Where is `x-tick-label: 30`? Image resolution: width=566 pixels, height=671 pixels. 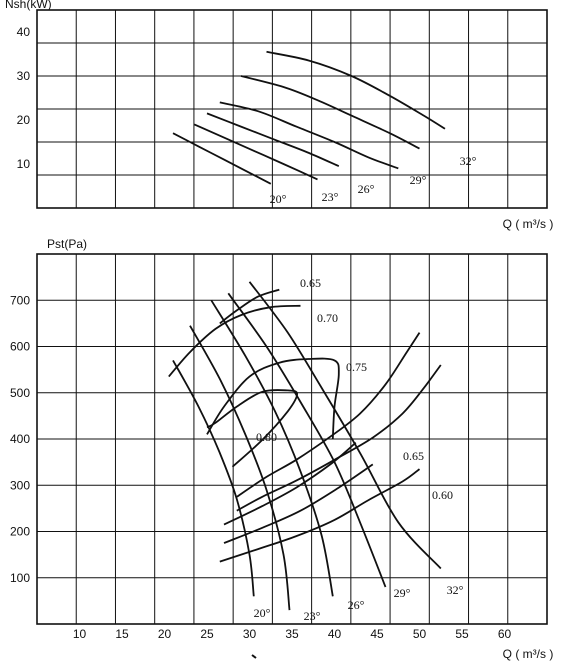
x-tick-label: 30 is located at coordinates (250, 634).